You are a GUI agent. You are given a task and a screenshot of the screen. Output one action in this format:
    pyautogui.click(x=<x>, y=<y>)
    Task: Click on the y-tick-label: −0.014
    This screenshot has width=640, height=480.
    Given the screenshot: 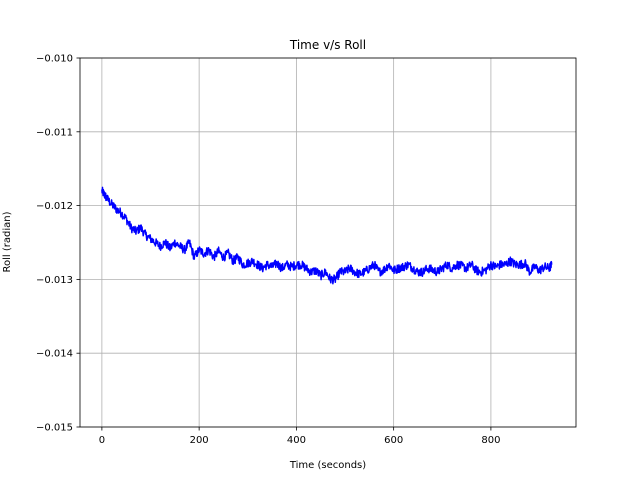 What is the action you would take?
    pyautogui.click(x=54, y=354)
    